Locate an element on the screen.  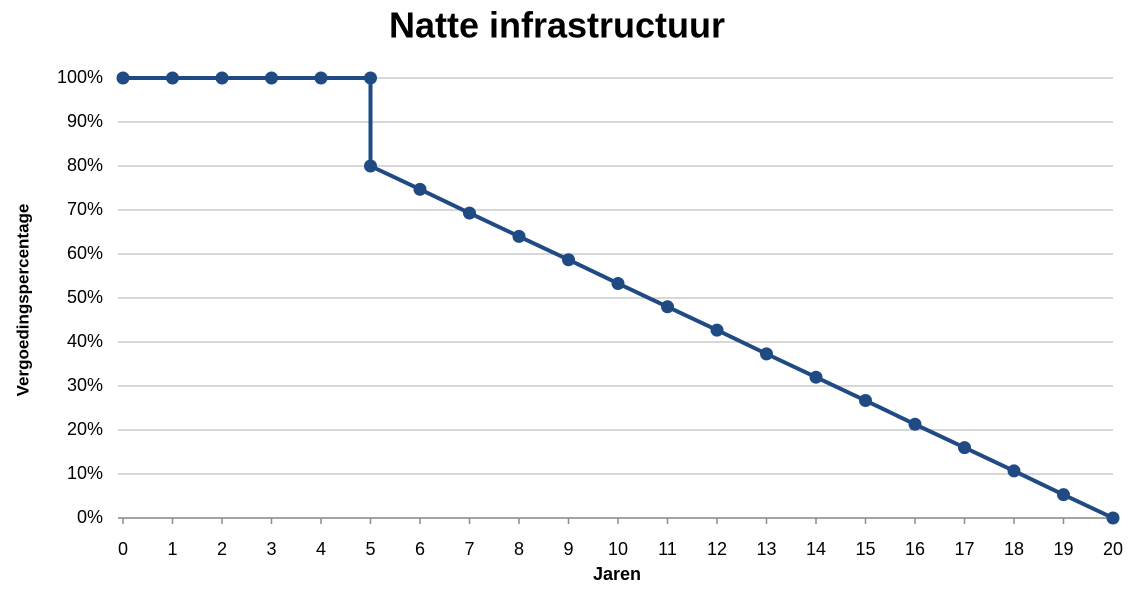
y-tick-label: 30% is located at coordinates (85, 385).